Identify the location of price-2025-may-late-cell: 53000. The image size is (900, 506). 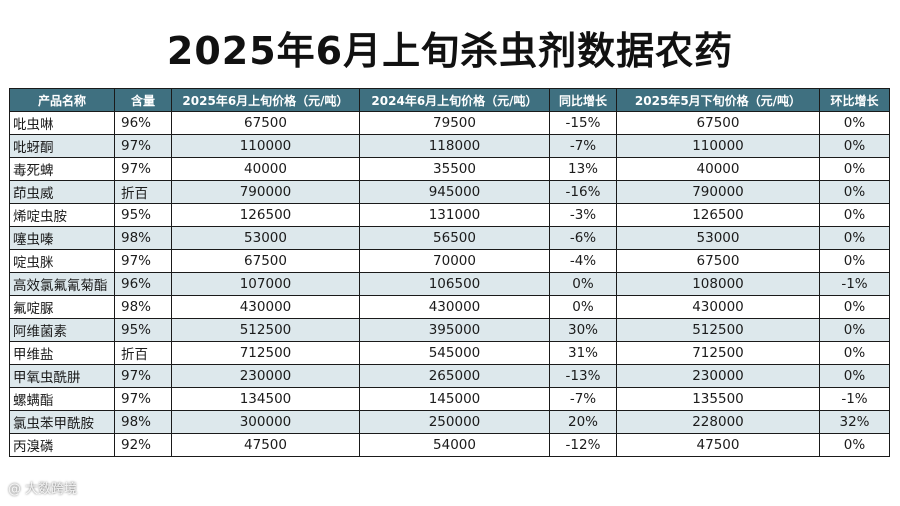
(718, 238).